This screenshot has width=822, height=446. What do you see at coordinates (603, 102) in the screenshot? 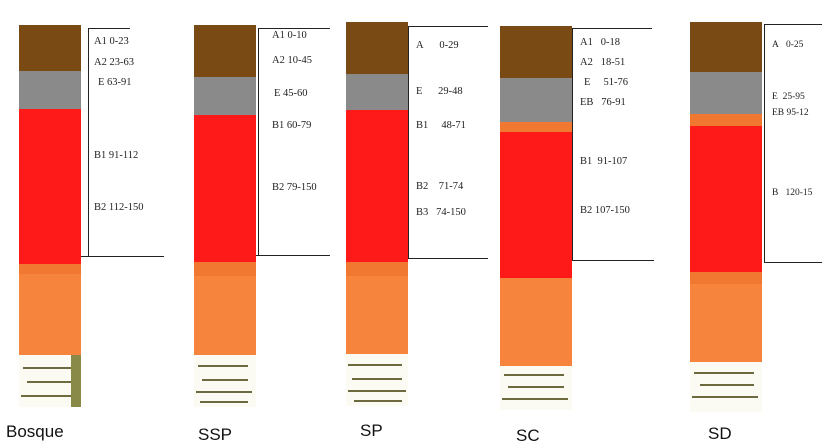
I see `horizon-label: EB 76-91` at bounding box center [603, 102].